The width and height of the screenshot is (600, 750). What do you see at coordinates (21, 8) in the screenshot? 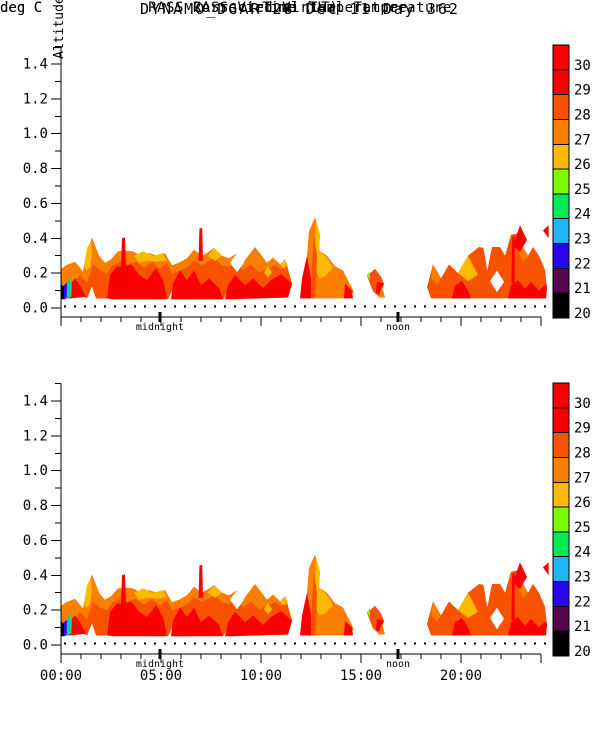
I see `colorbar-title-top: deg C` at bounding box center [21, 8].